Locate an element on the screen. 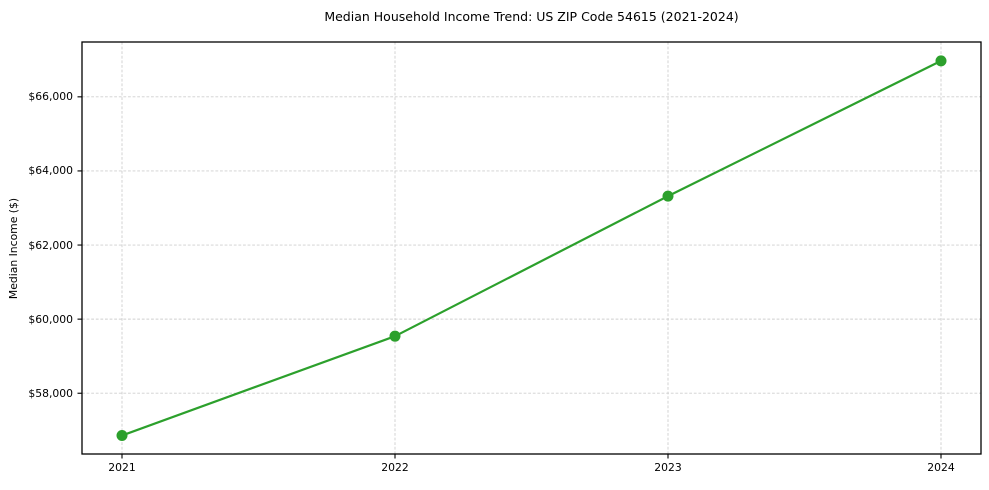  y-tick-label: $58,000 is located at coordinates (50, 393).